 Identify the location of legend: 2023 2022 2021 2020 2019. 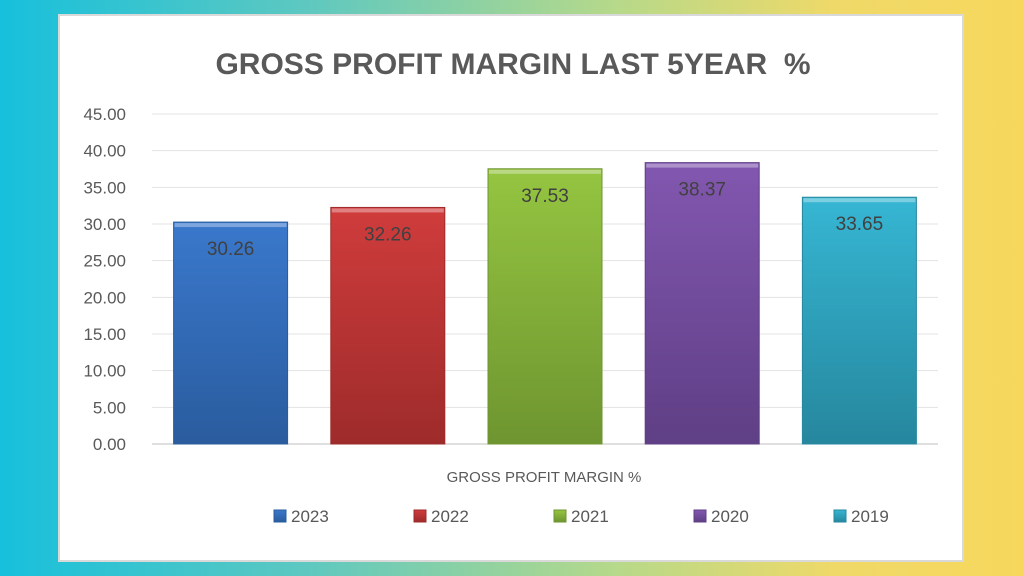
(581, 516).